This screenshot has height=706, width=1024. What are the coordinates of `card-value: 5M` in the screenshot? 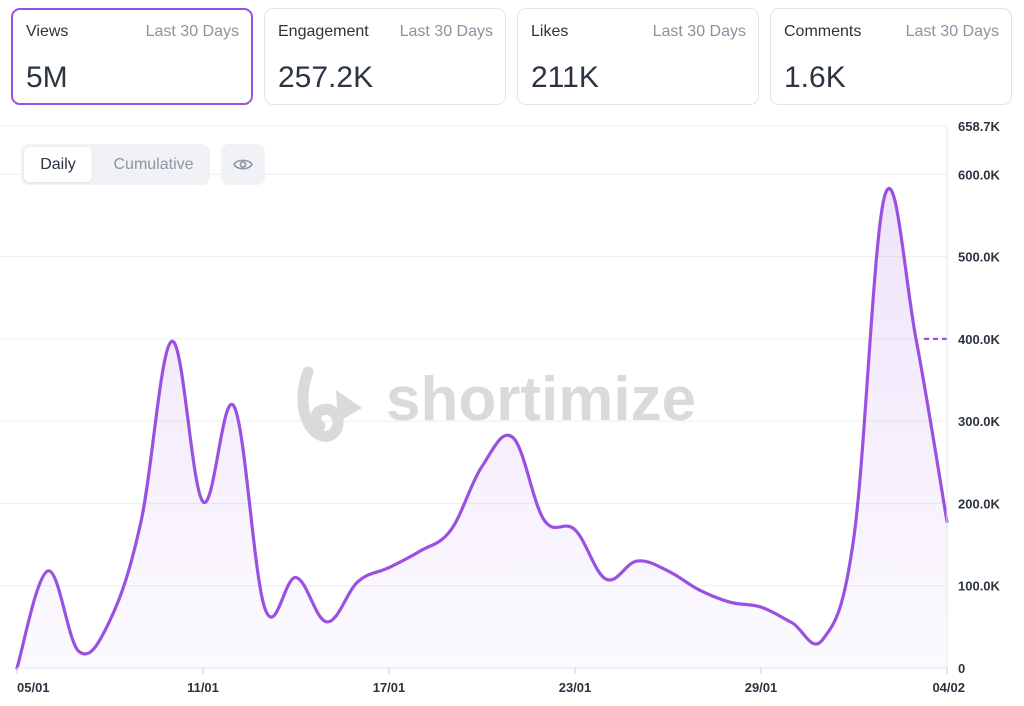 It's located at (47, 77).